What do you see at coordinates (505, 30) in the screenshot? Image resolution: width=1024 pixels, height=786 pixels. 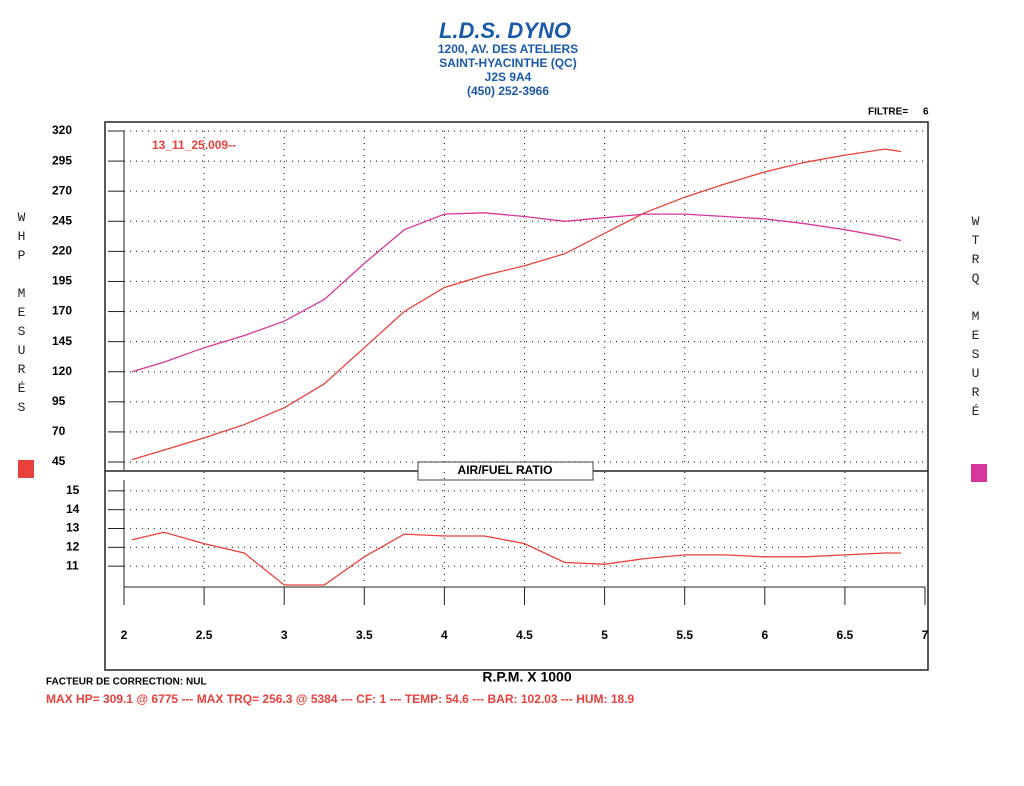 I see `title: L.D.S. DYNO` at bounding box center [505, 30].